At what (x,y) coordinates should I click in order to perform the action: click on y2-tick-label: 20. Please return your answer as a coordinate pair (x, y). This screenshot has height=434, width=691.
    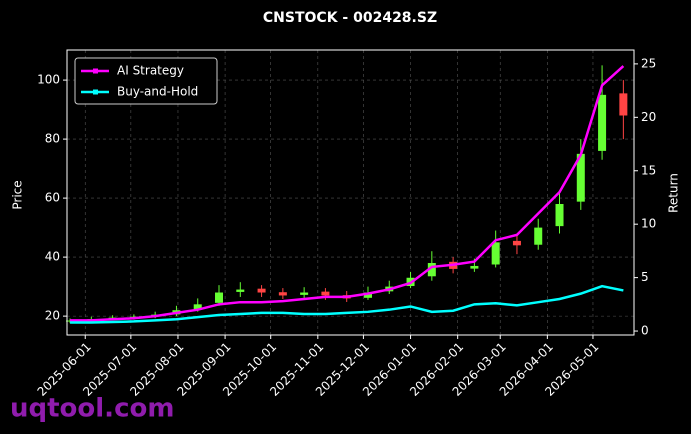
    Looking at the image, I should click on (648, 117).